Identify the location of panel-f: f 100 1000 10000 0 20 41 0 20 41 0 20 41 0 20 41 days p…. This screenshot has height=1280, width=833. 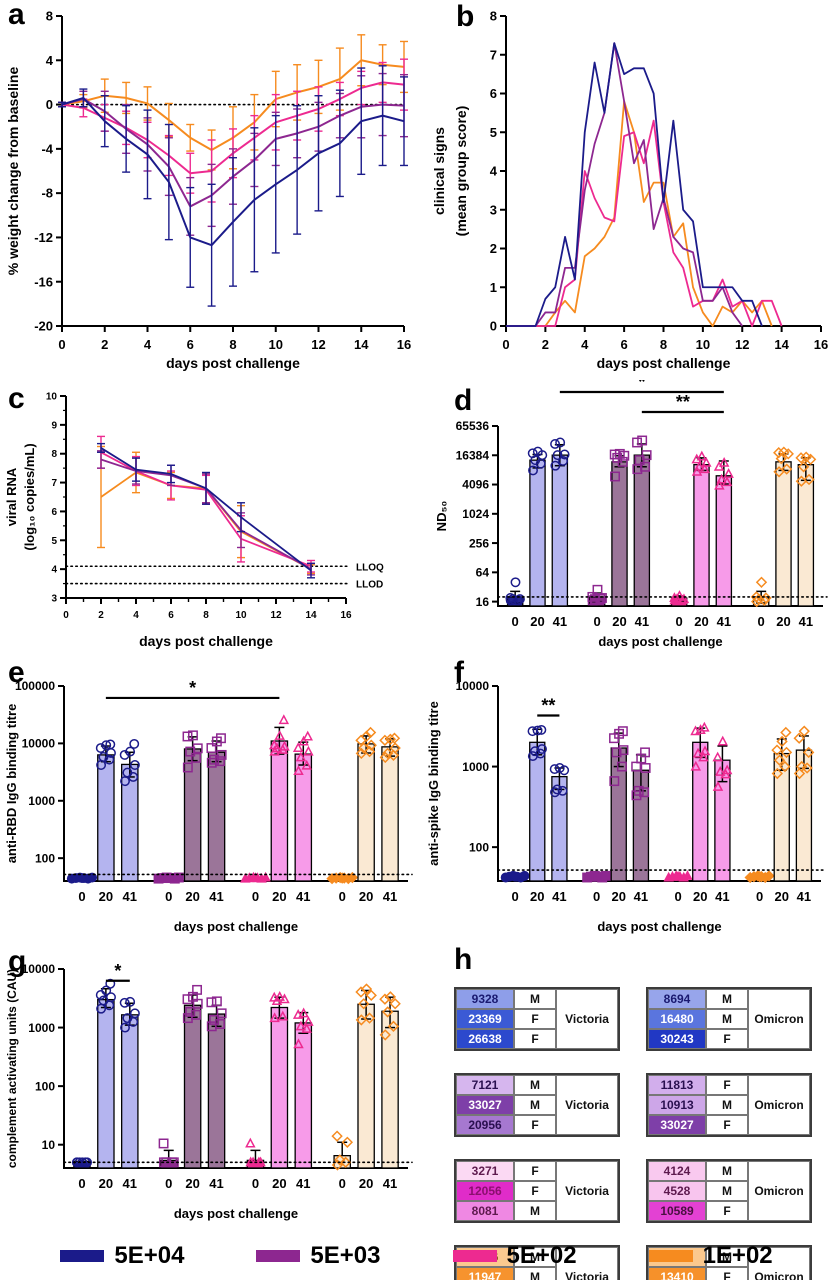
(626, 800).